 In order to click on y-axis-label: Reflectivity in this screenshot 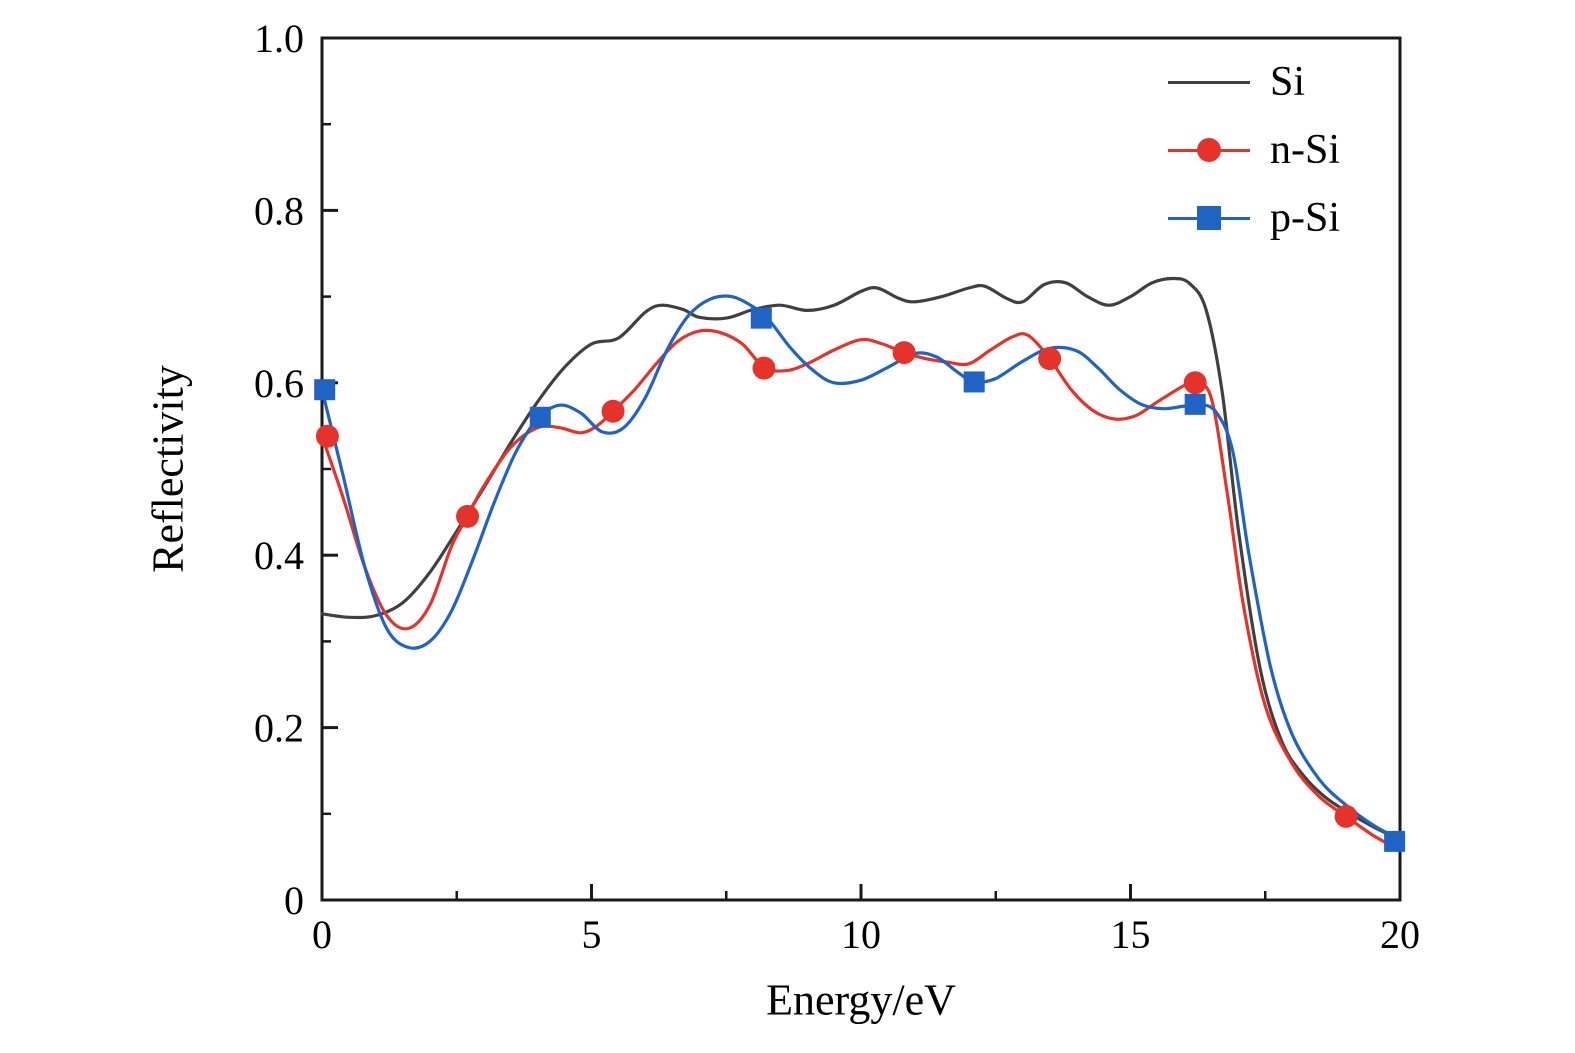, I will do `click(168, 469)`.